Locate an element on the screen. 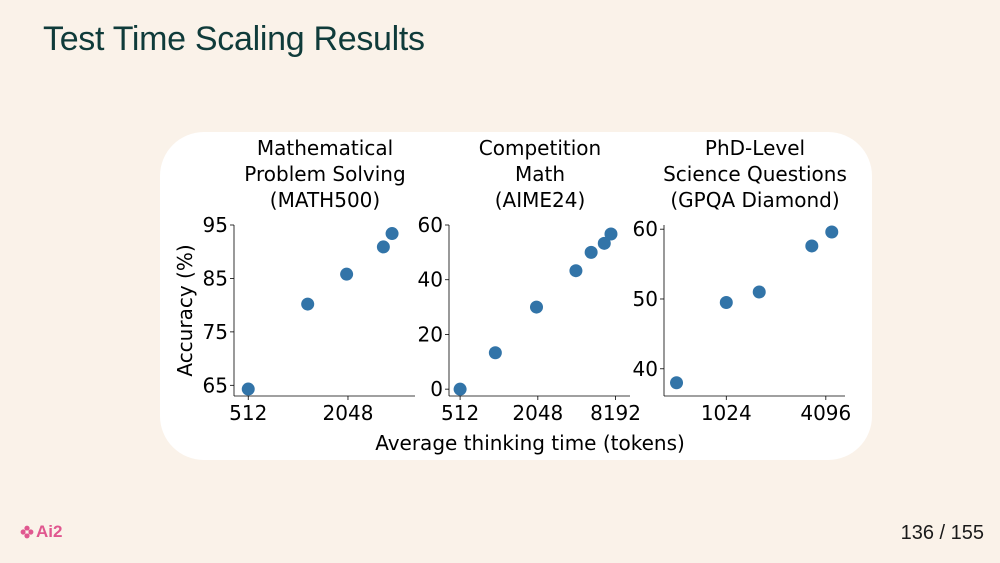 The width and height of the screenshot is (1000, 563). y-tick-label: 20 is located at coordinates (430, 334).